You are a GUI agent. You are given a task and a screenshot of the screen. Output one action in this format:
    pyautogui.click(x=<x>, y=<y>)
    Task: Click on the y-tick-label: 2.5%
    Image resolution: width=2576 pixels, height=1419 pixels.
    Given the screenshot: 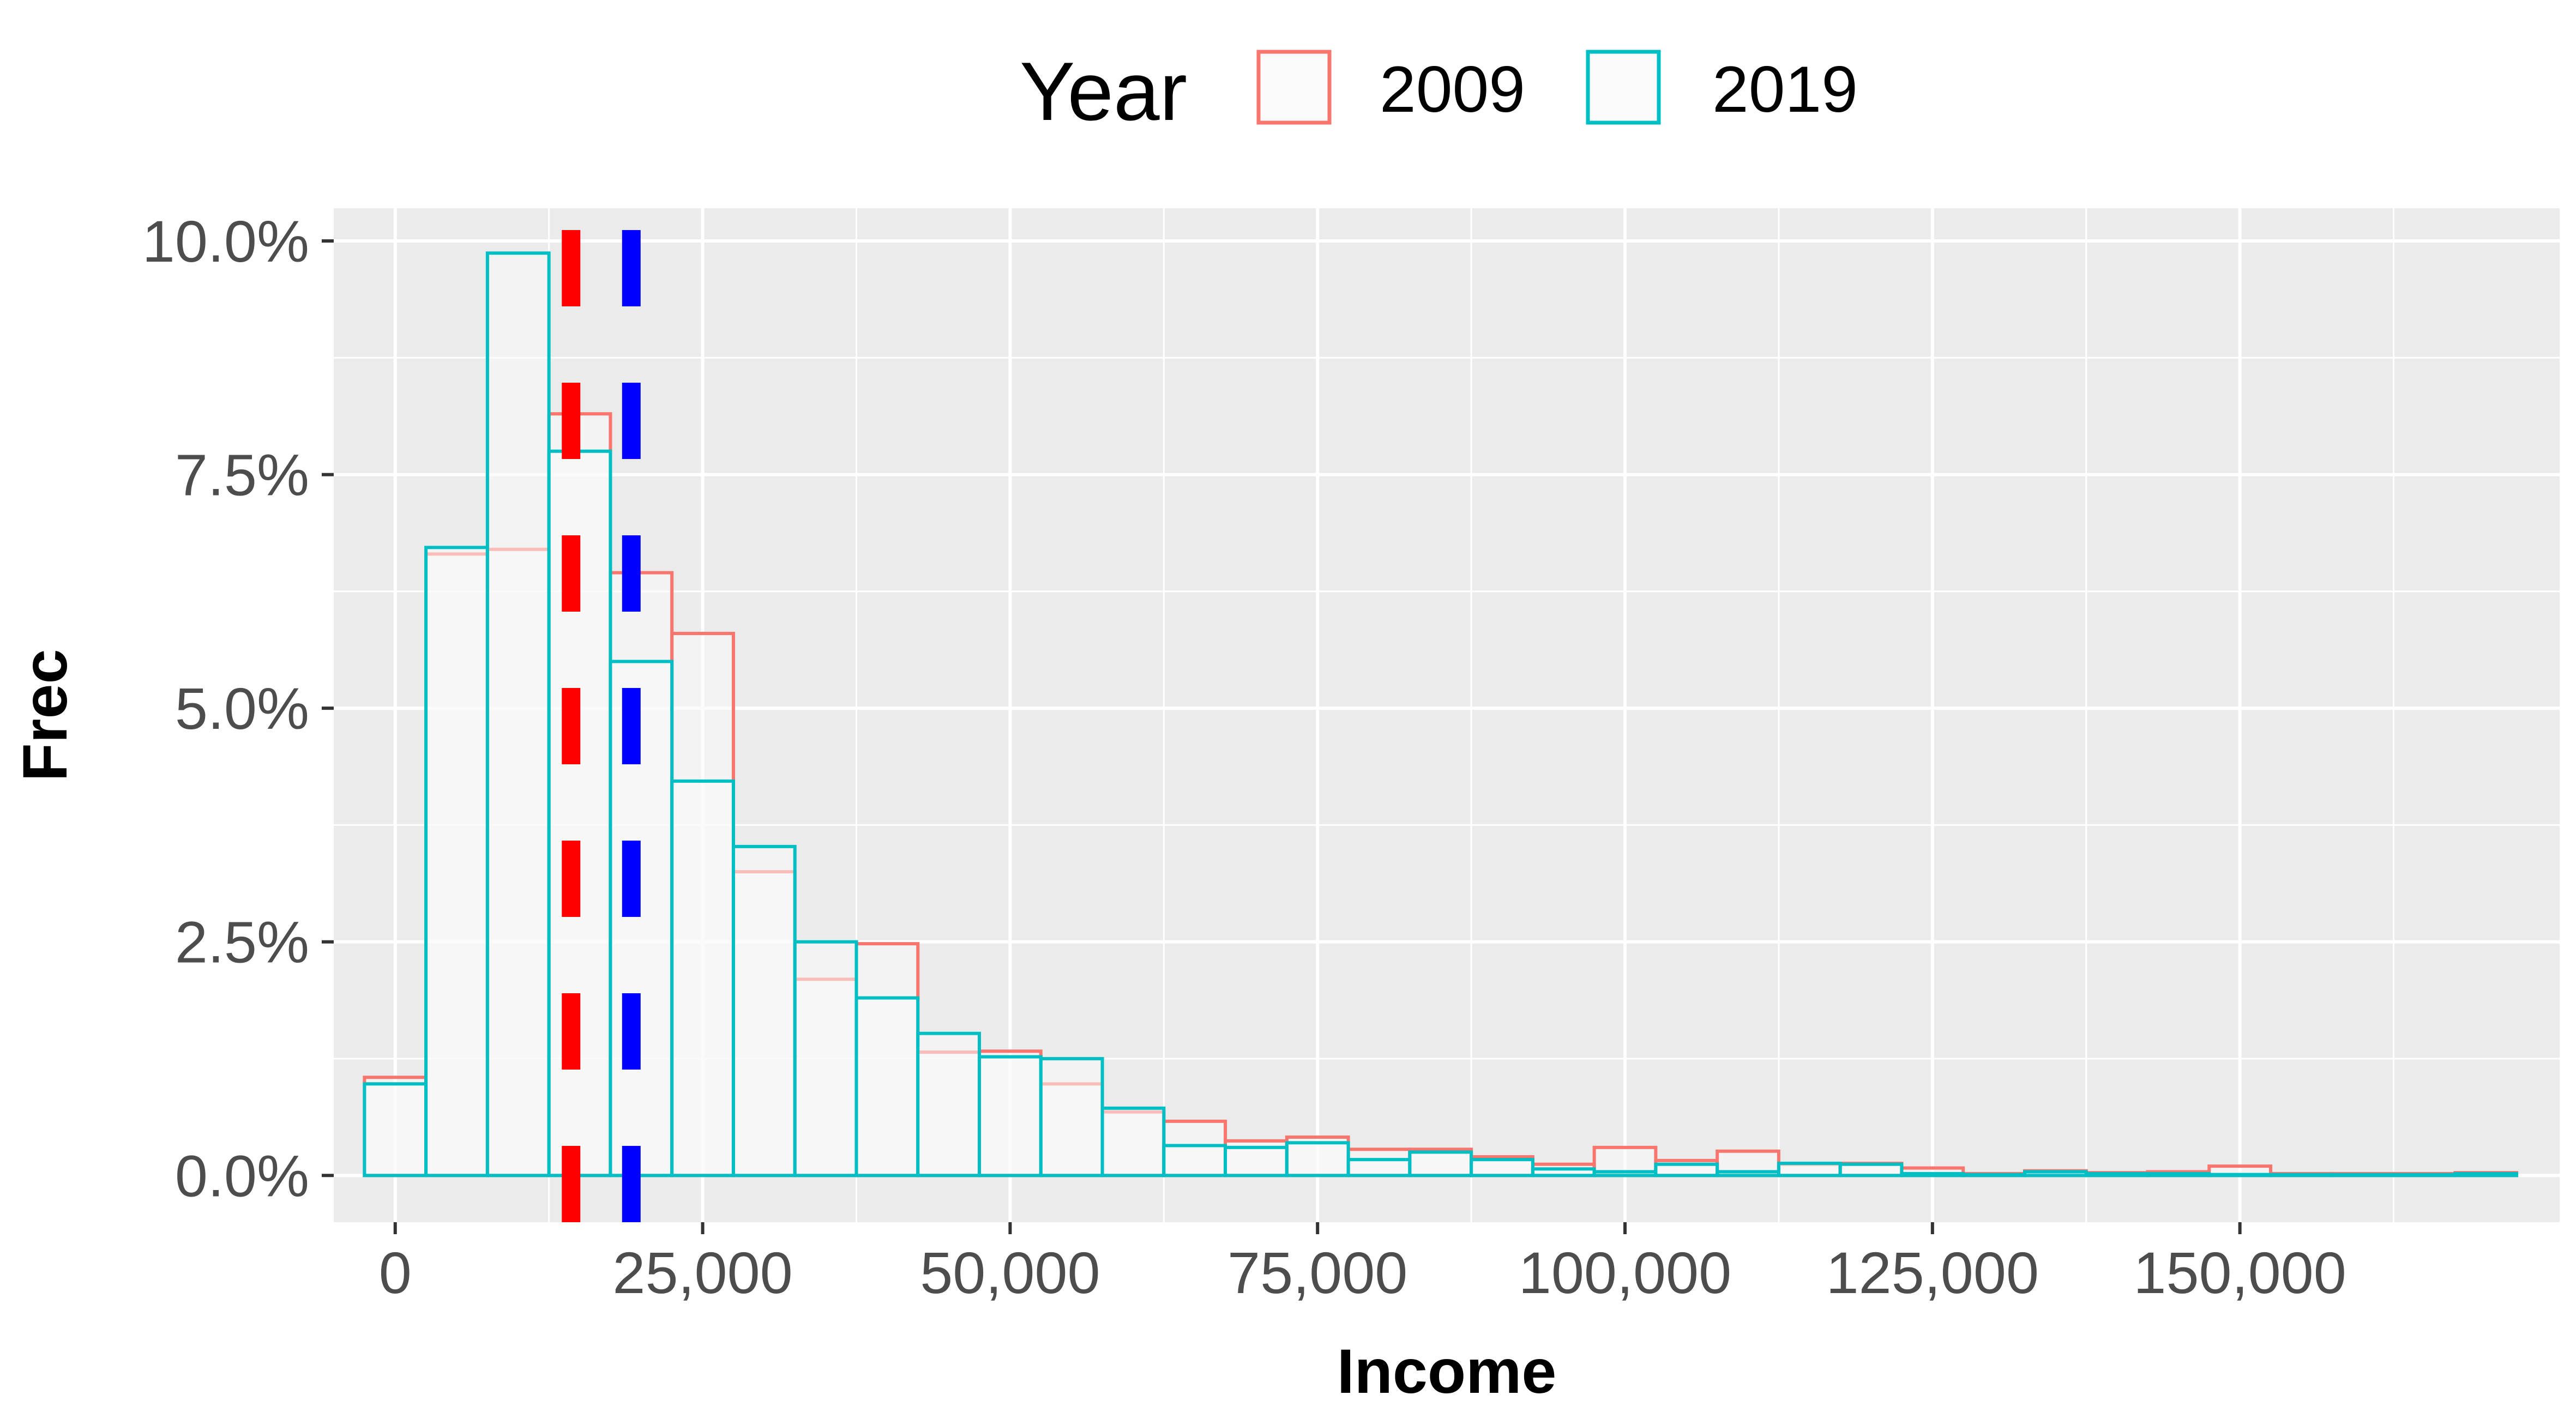 What is the action you would take?
    pyautogui.click(x=242, y=942)
    